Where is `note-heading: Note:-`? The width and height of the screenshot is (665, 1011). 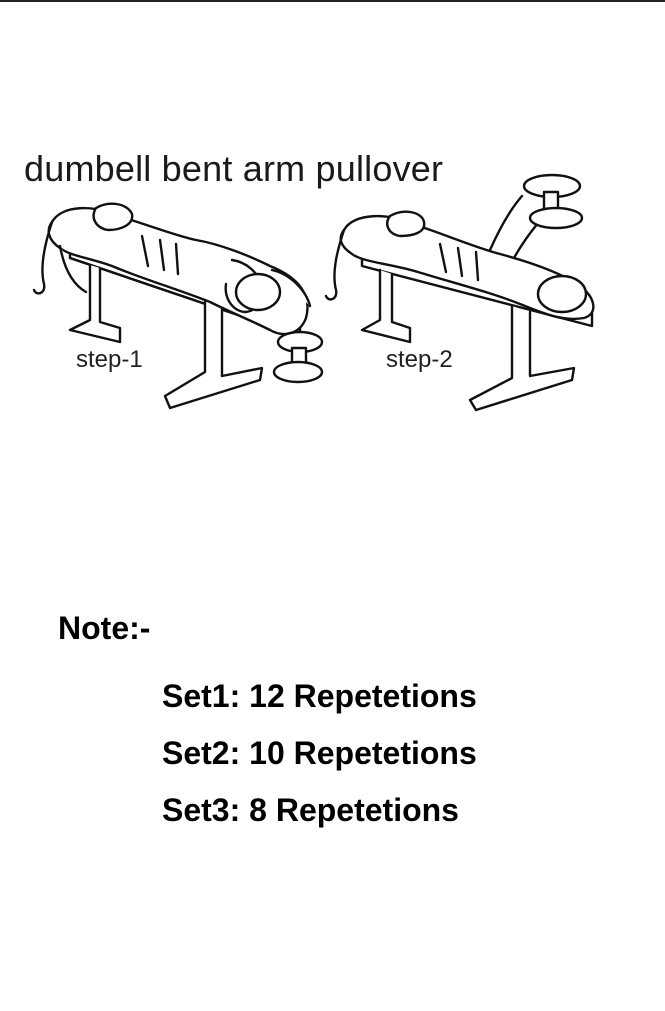 note-heading: Note:- is located at coordinates (104, 628).